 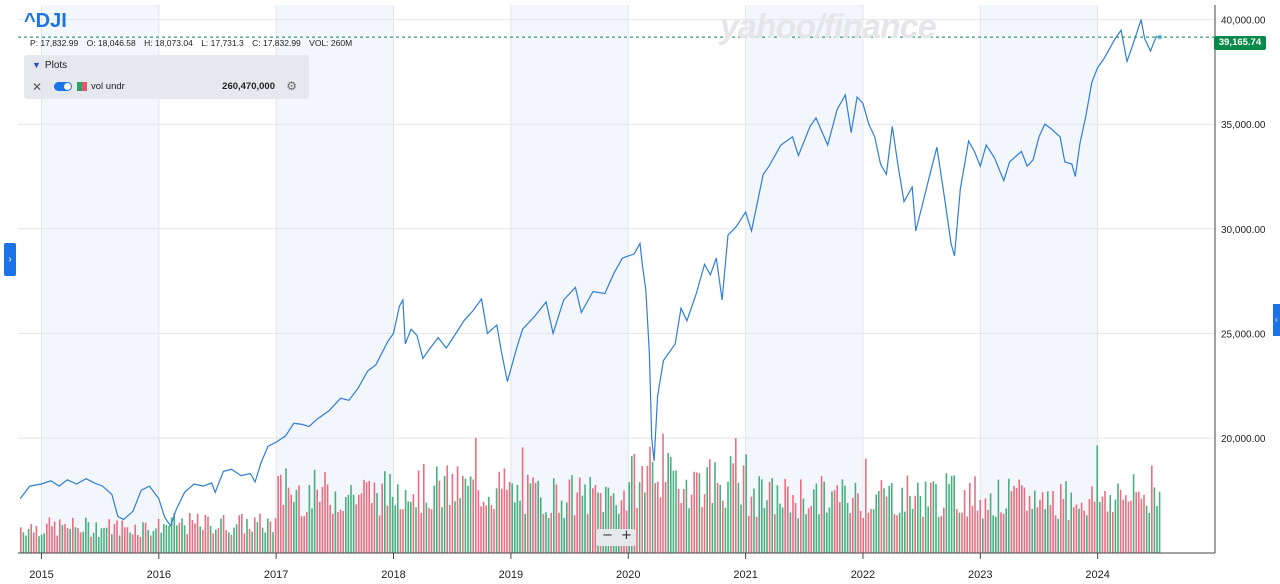 I want to click on close-icon: ✕, so click(x=37, y=87).